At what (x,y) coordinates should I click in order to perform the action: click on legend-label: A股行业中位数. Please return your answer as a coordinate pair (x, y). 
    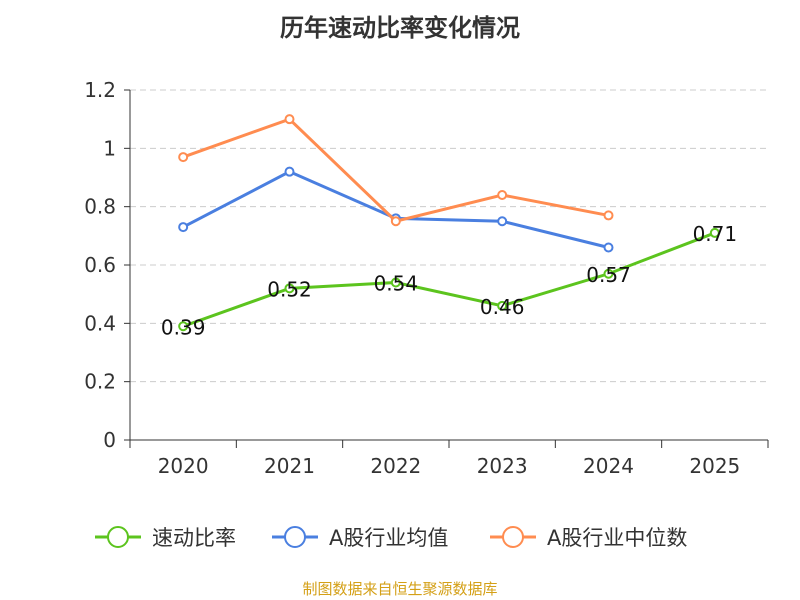
    Looking at the image, I should click on (617, 538).